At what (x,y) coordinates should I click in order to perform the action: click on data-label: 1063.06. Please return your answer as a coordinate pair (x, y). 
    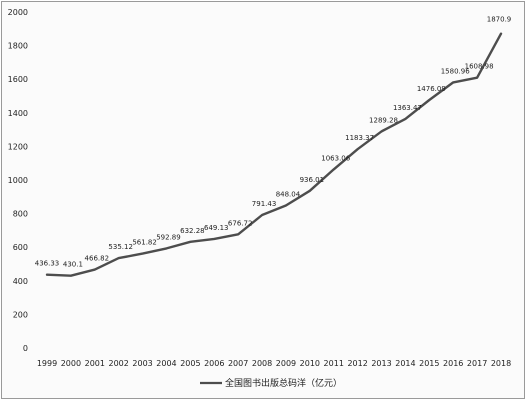
    Looking at the image, I should click on (335, 158).